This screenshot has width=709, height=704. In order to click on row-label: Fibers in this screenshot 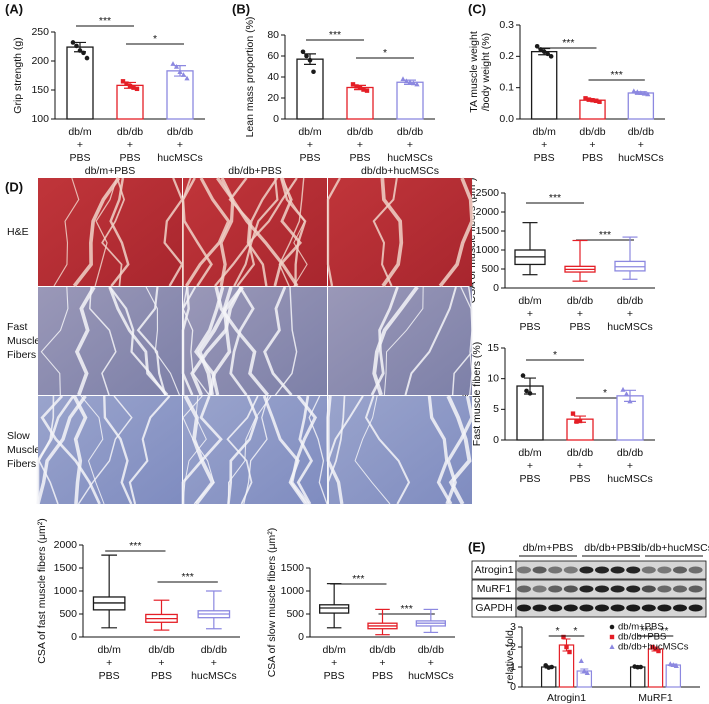, I will do `click(21, 464)`.